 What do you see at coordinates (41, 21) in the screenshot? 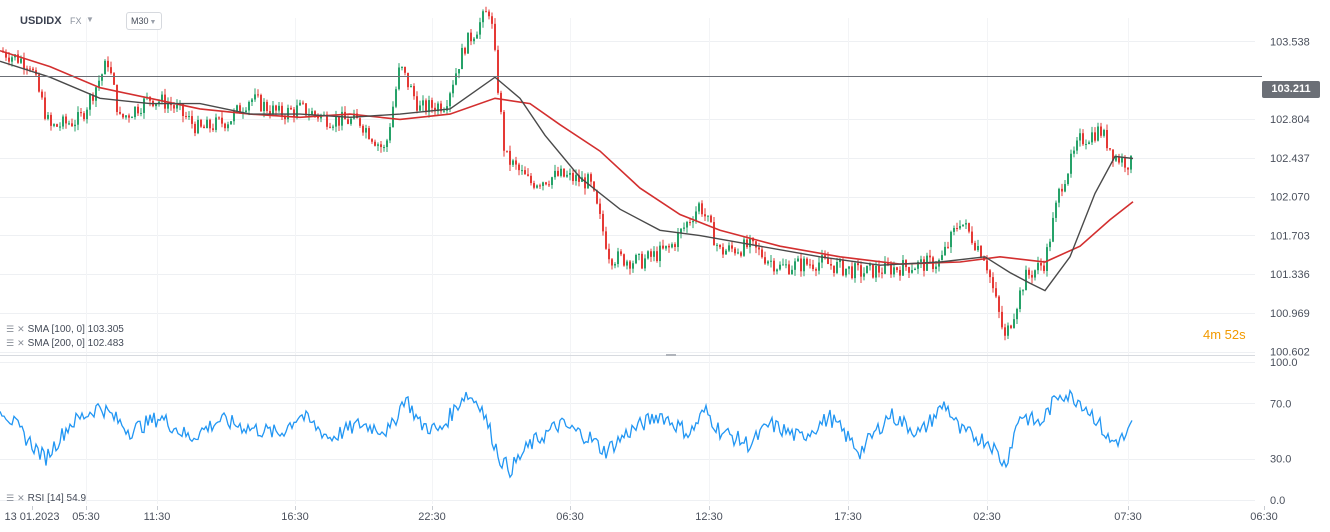
I see `symbol-label: USDIDX` at bounding box center [41, 21].